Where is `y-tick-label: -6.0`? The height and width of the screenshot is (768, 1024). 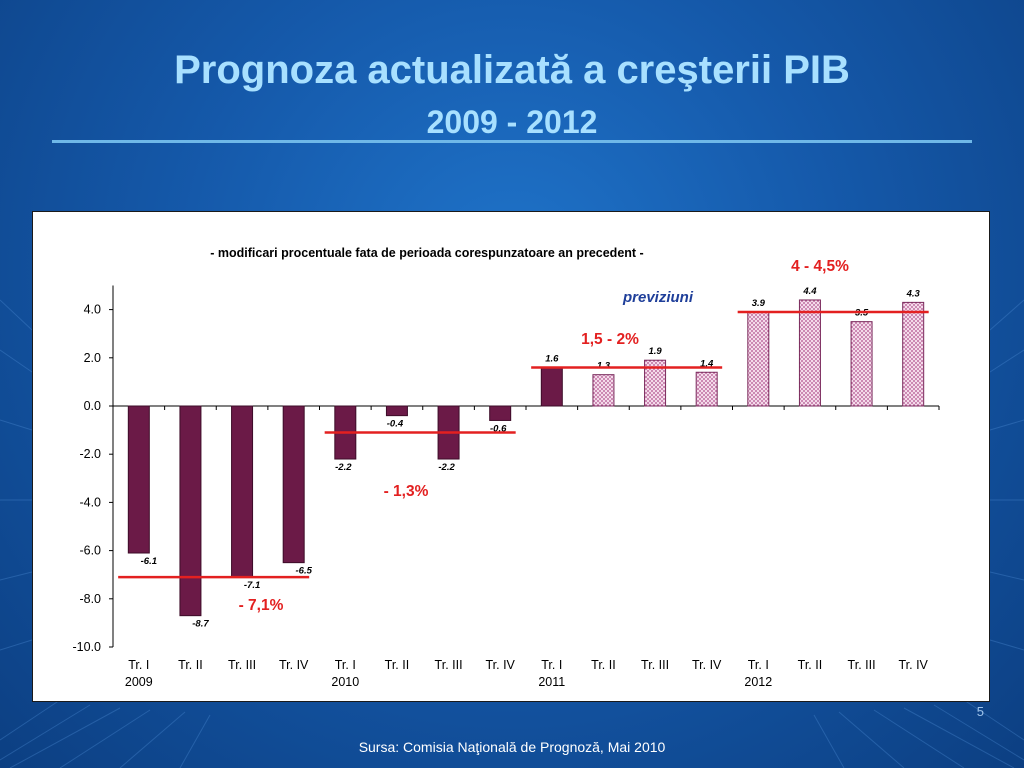 y-tick-label: -6.0 is located at coordinates (90, 551).